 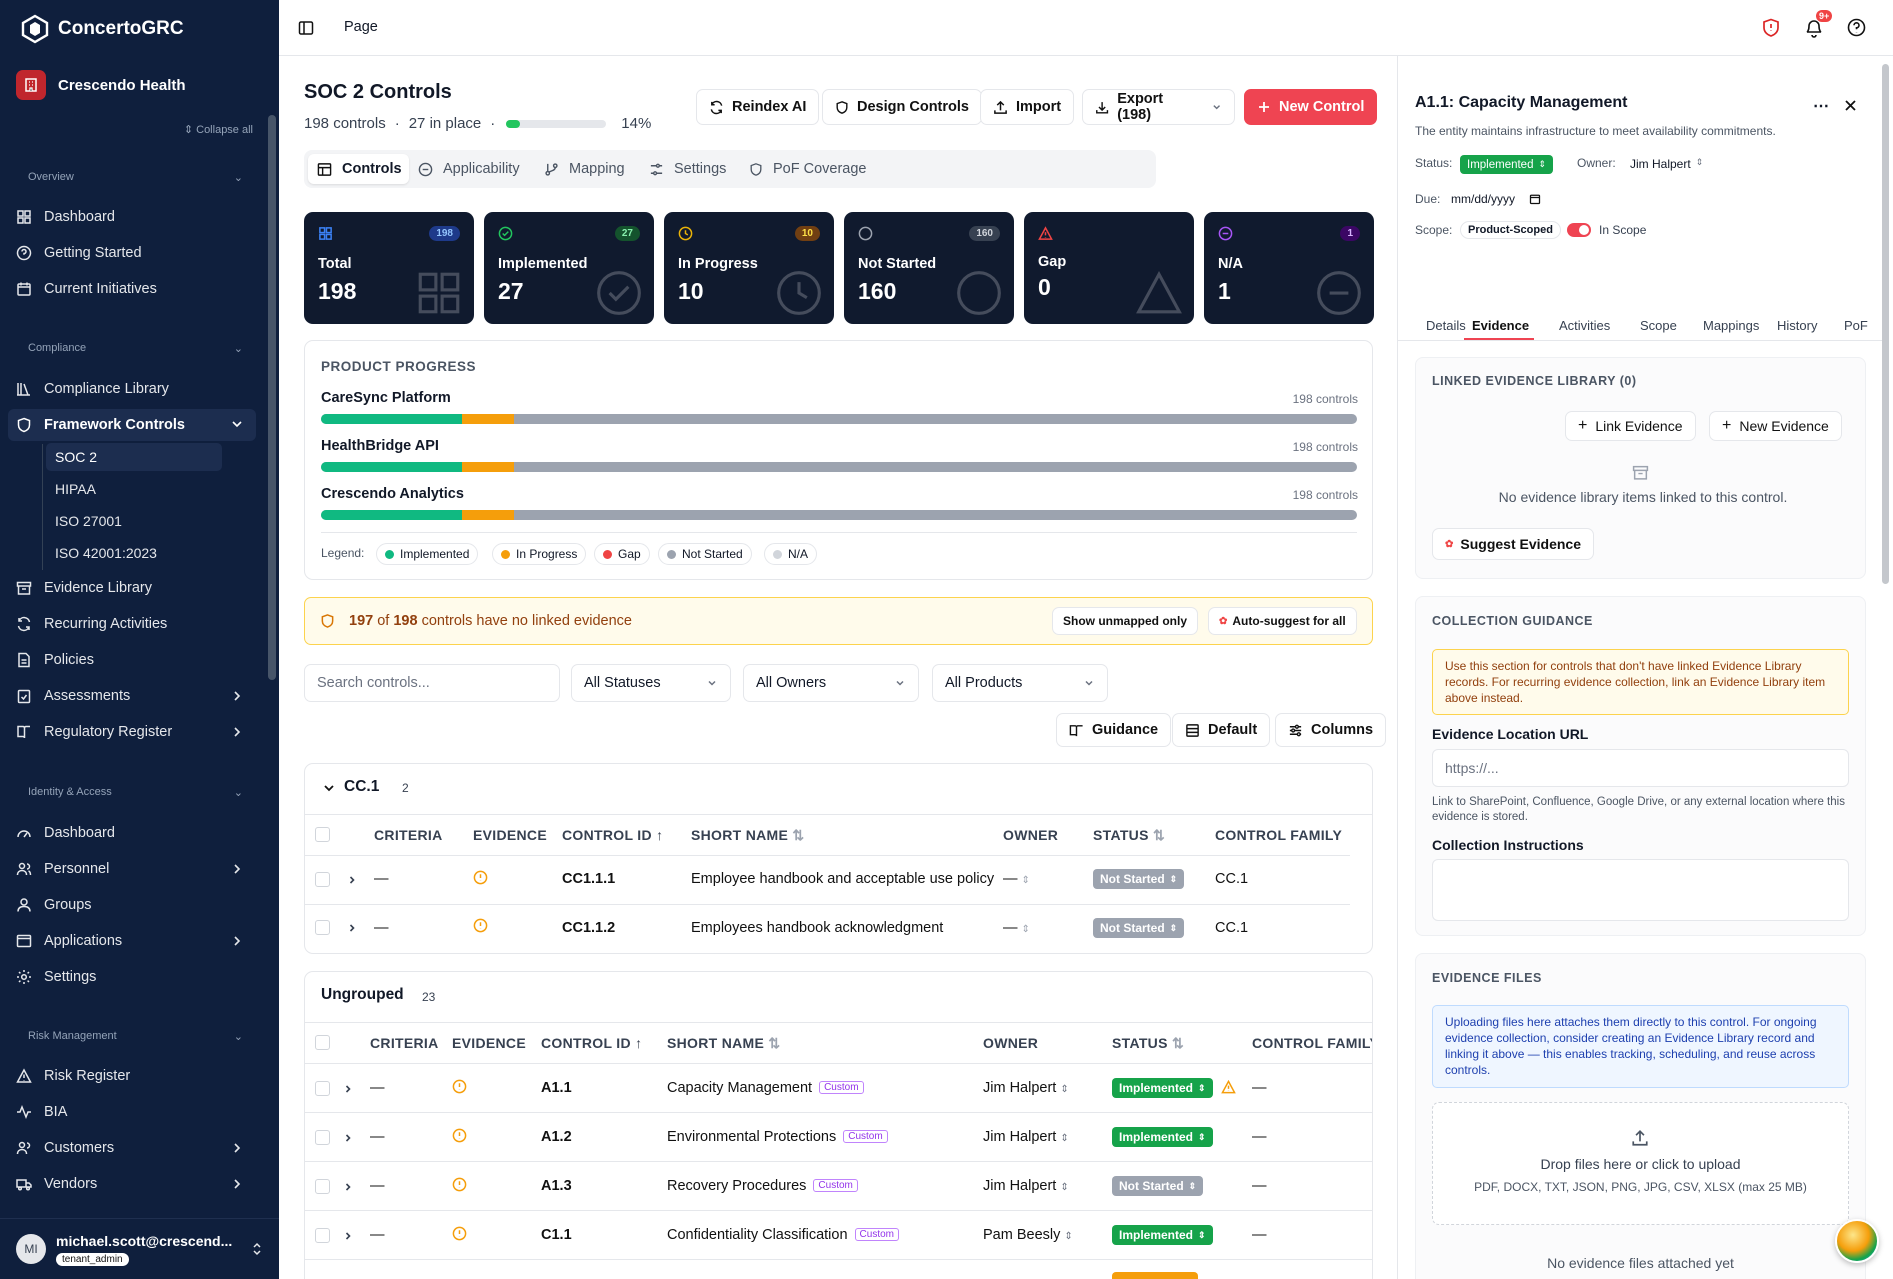 What do you see at coordinates (1775, 426) in the screenshot?
I see `new-evidence-button: + New Evidence` at bounding box center [1775, 426].